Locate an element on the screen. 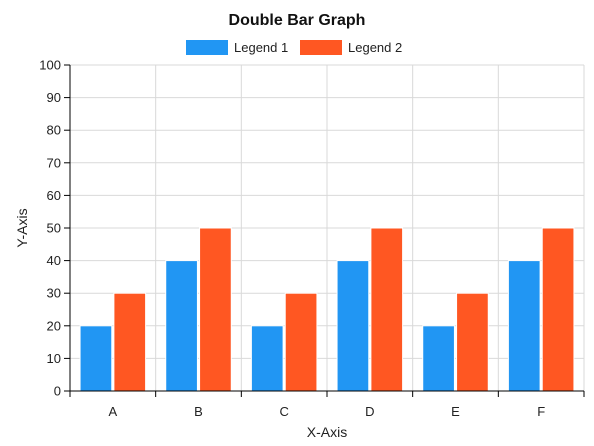  x-tick-label: E is located at coordinates (455, 411).